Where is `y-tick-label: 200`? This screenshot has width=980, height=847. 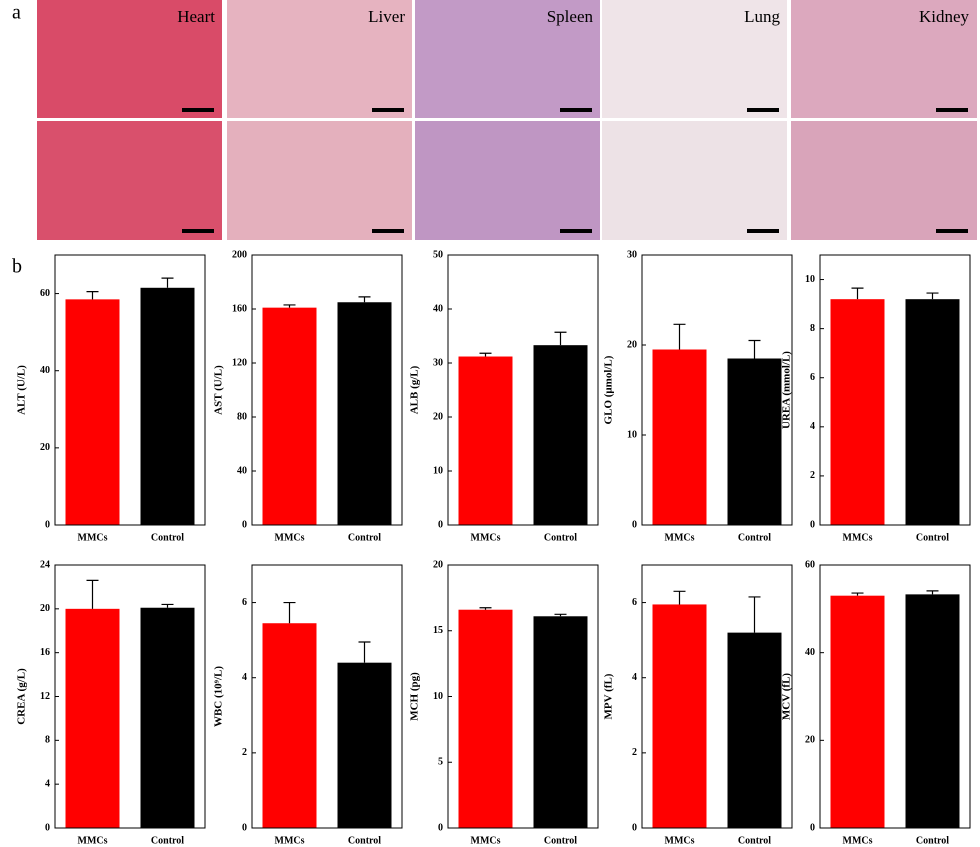
y-tick-label: 200 is located at coordinates (239, 254).